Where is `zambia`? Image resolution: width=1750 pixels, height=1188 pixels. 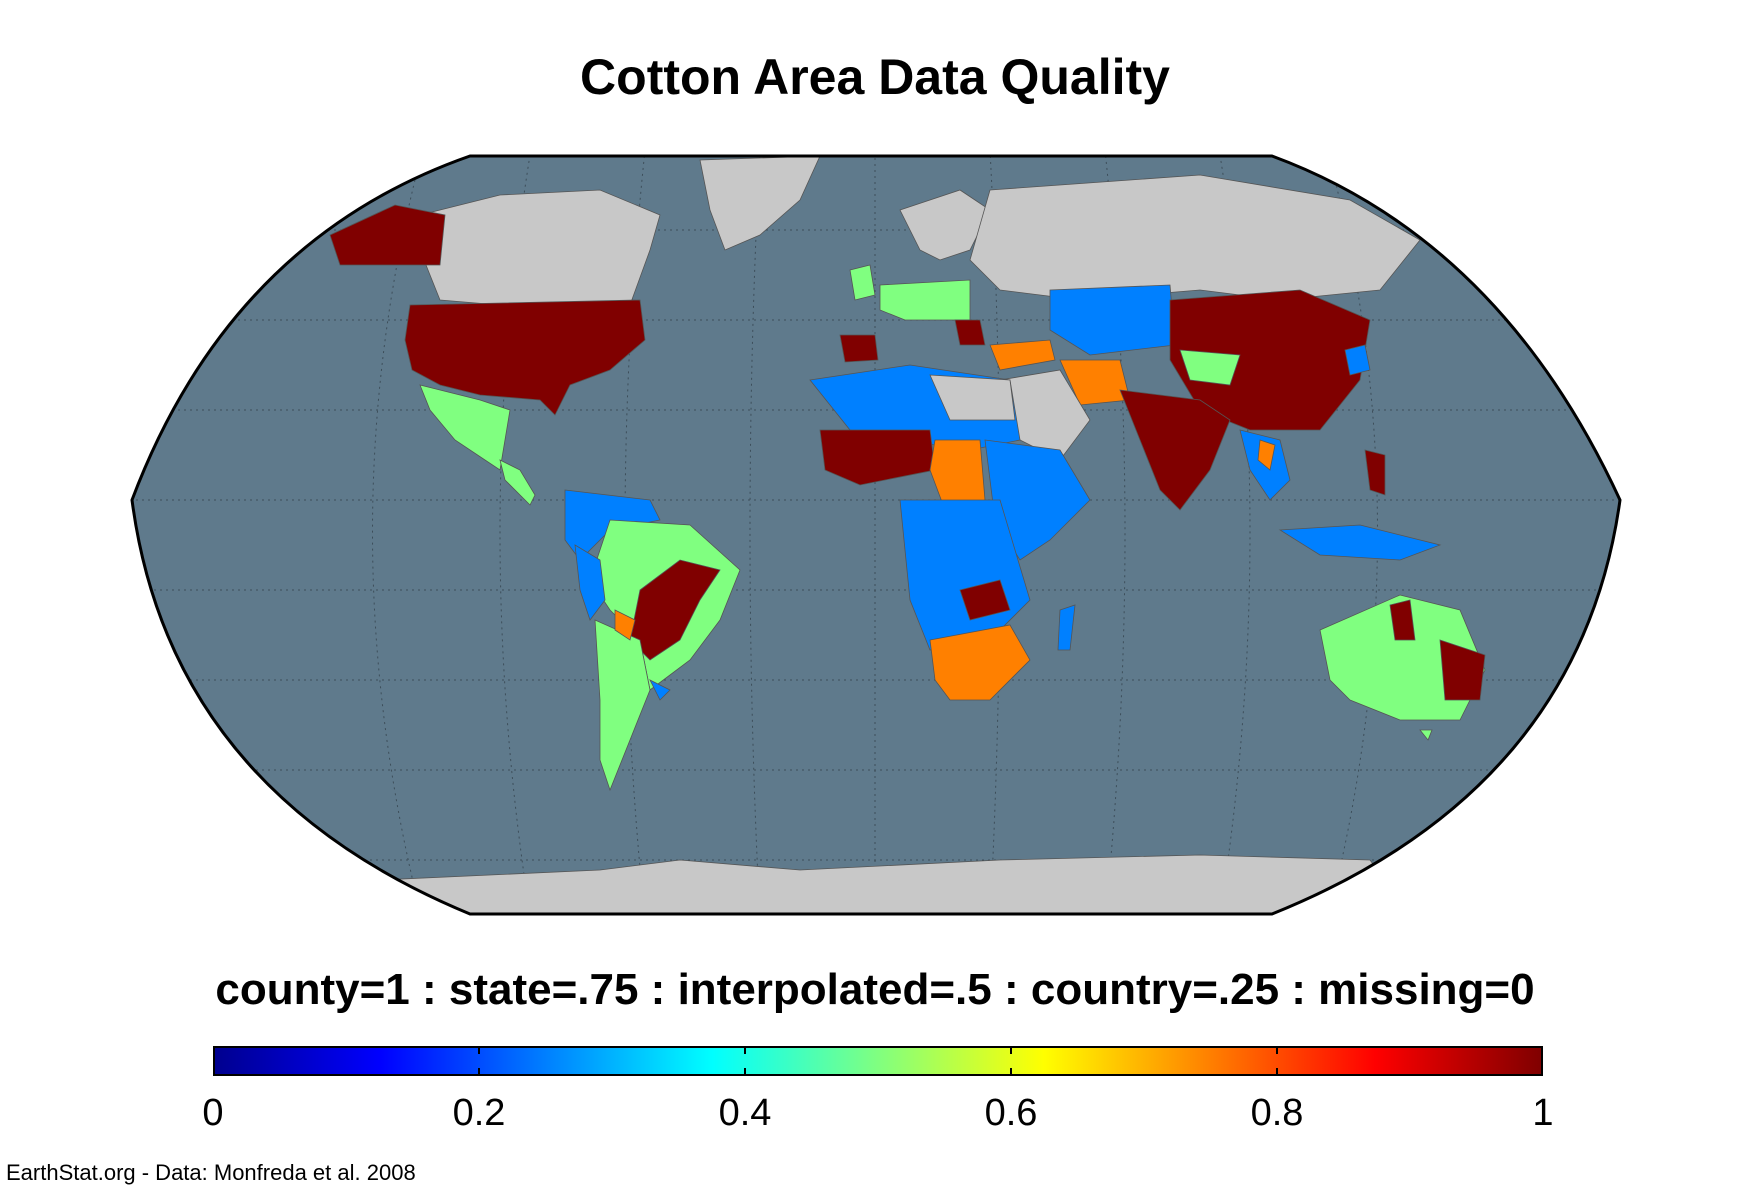 zambia is located at coordinates (985, 600).